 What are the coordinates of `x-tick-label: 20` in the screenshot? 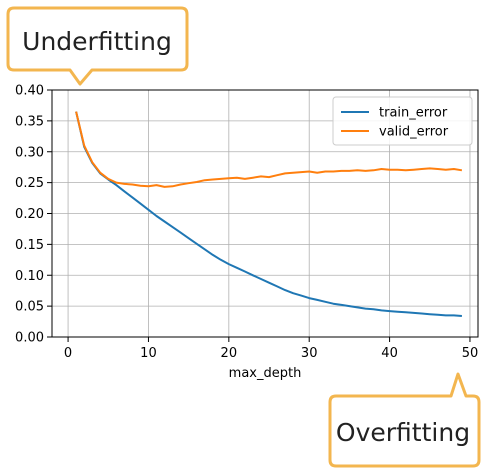 It's located at (229, 353).